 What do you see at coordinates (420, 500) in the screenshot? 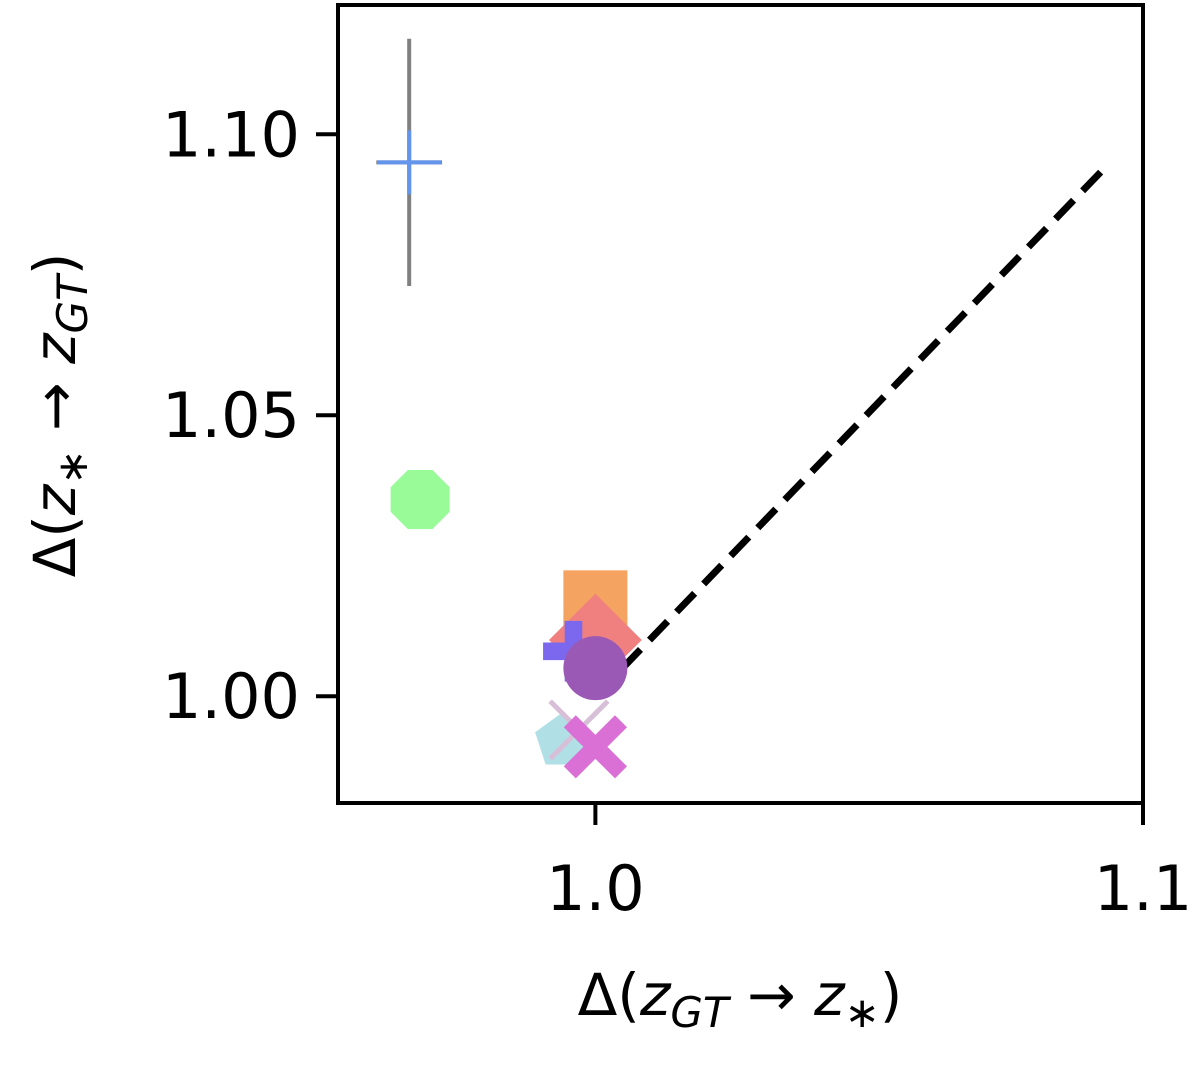
I see `data-point-octagon` at bounding box center [420, 500].